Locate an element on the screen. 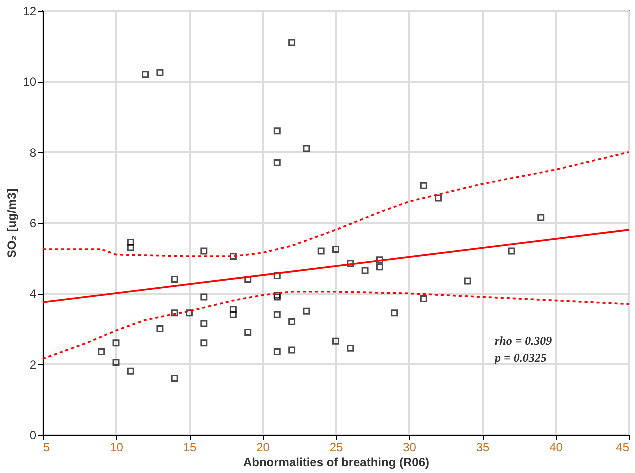 The width and height of the screenshot is (635, 473). x-tick-label: 40 is located at coordinates (557, 447).